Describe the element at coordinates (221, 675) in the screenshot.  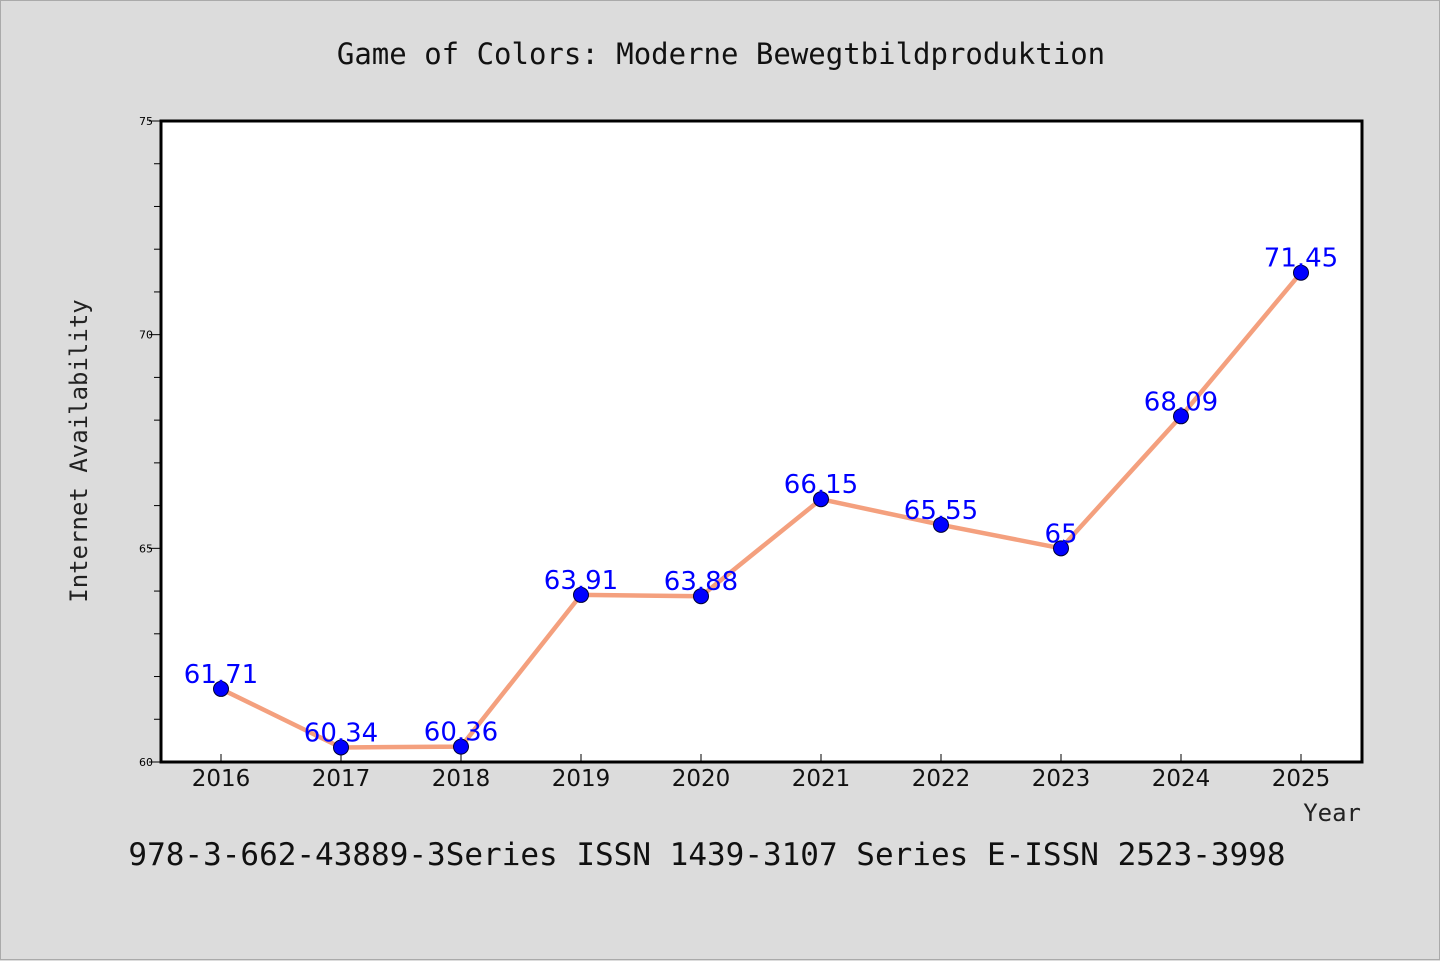
I see `data-label: 61.71` at that location.